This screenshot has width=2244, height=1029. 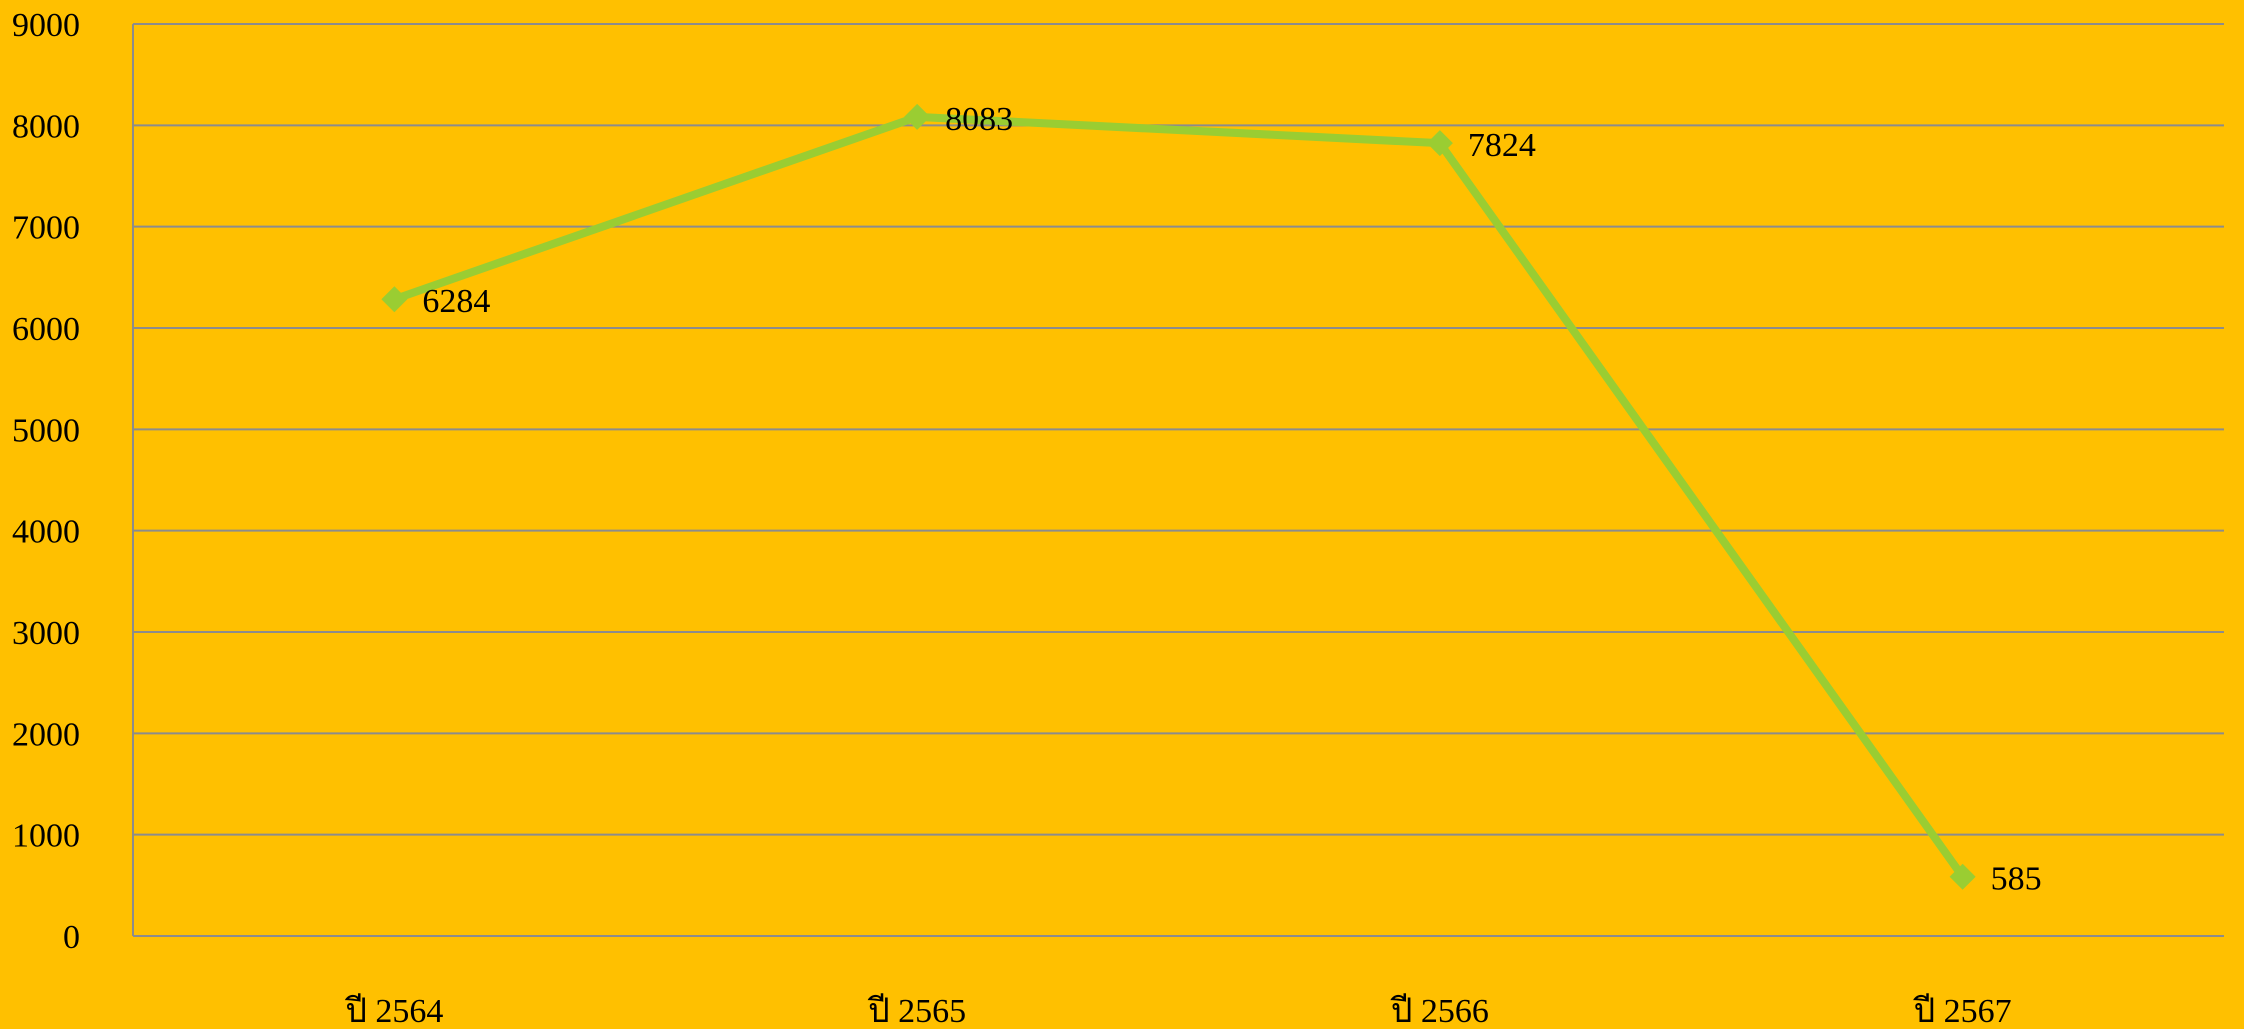 What do you see at coordinates (46, 430) in the screenshot?
I see `y-tick-label: 5000` at bounding box center [46, 430].